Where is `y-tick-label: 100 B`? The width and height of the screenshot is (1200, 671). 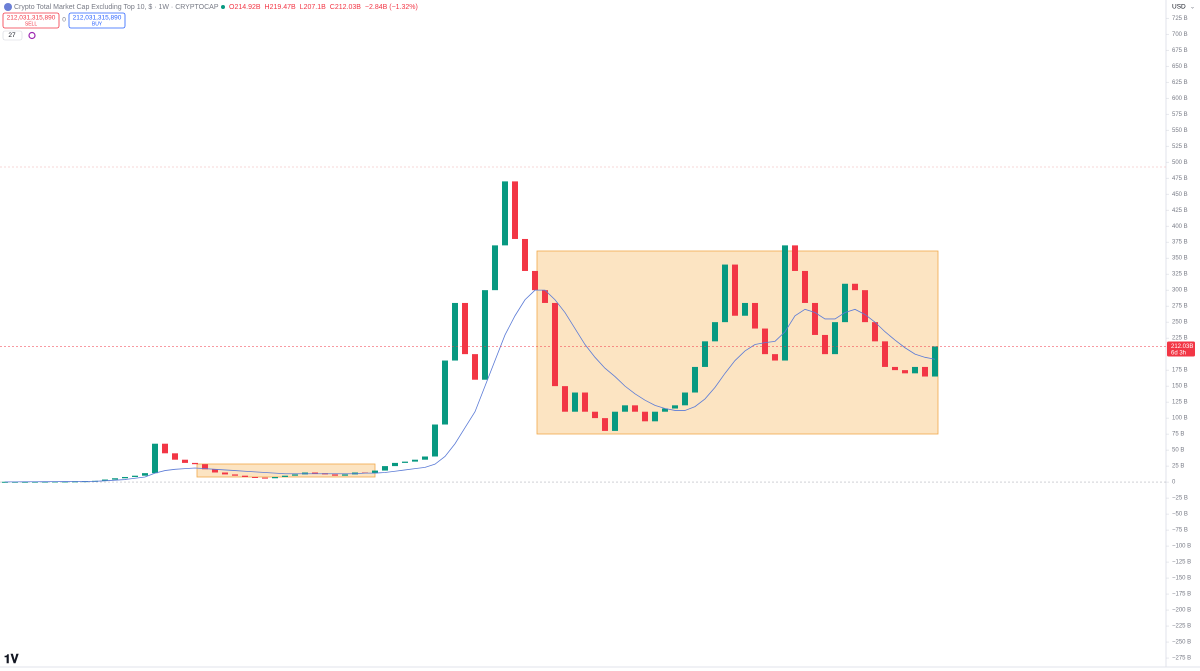 y-tick-label: 100 B is located at coordinates (1180, 419).